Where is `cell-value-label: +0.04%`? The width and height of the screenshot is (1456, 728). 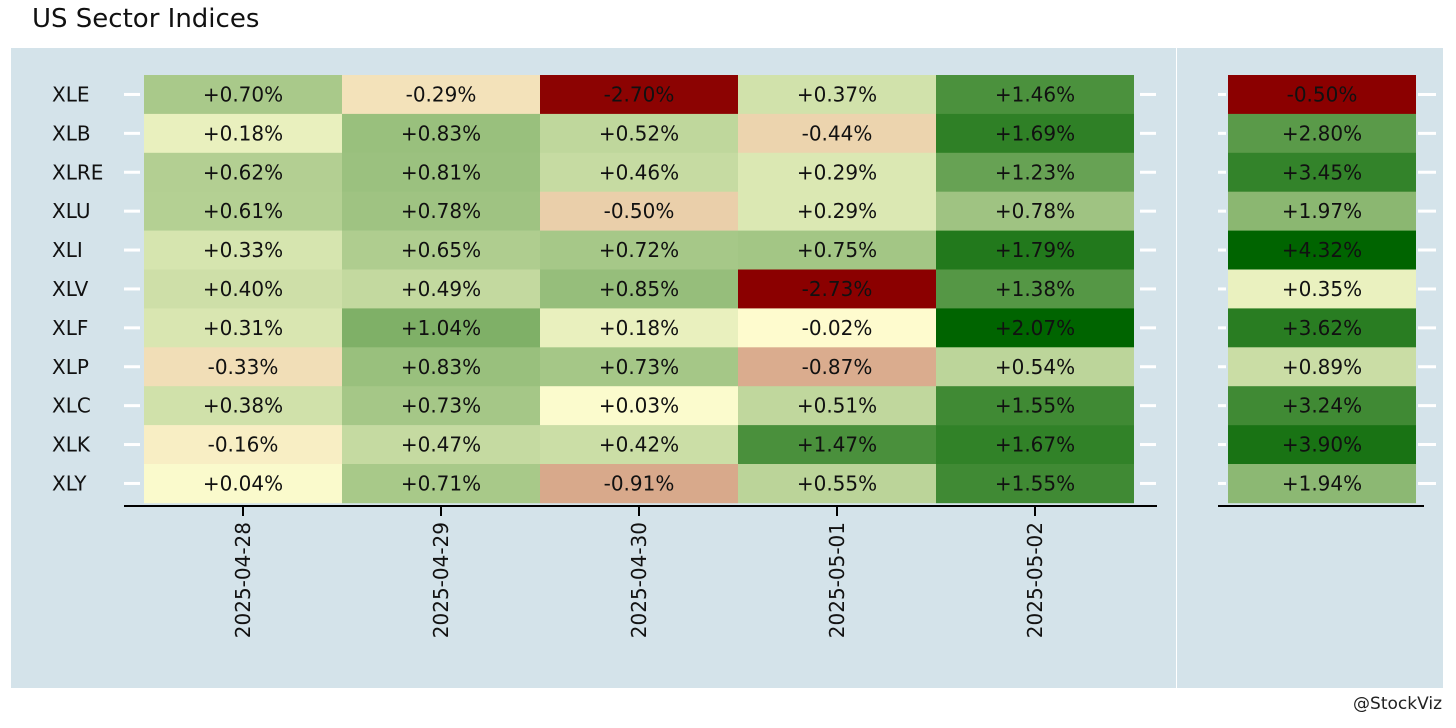 cell-value-label: +0.04% is located at coordinates (243, 483).